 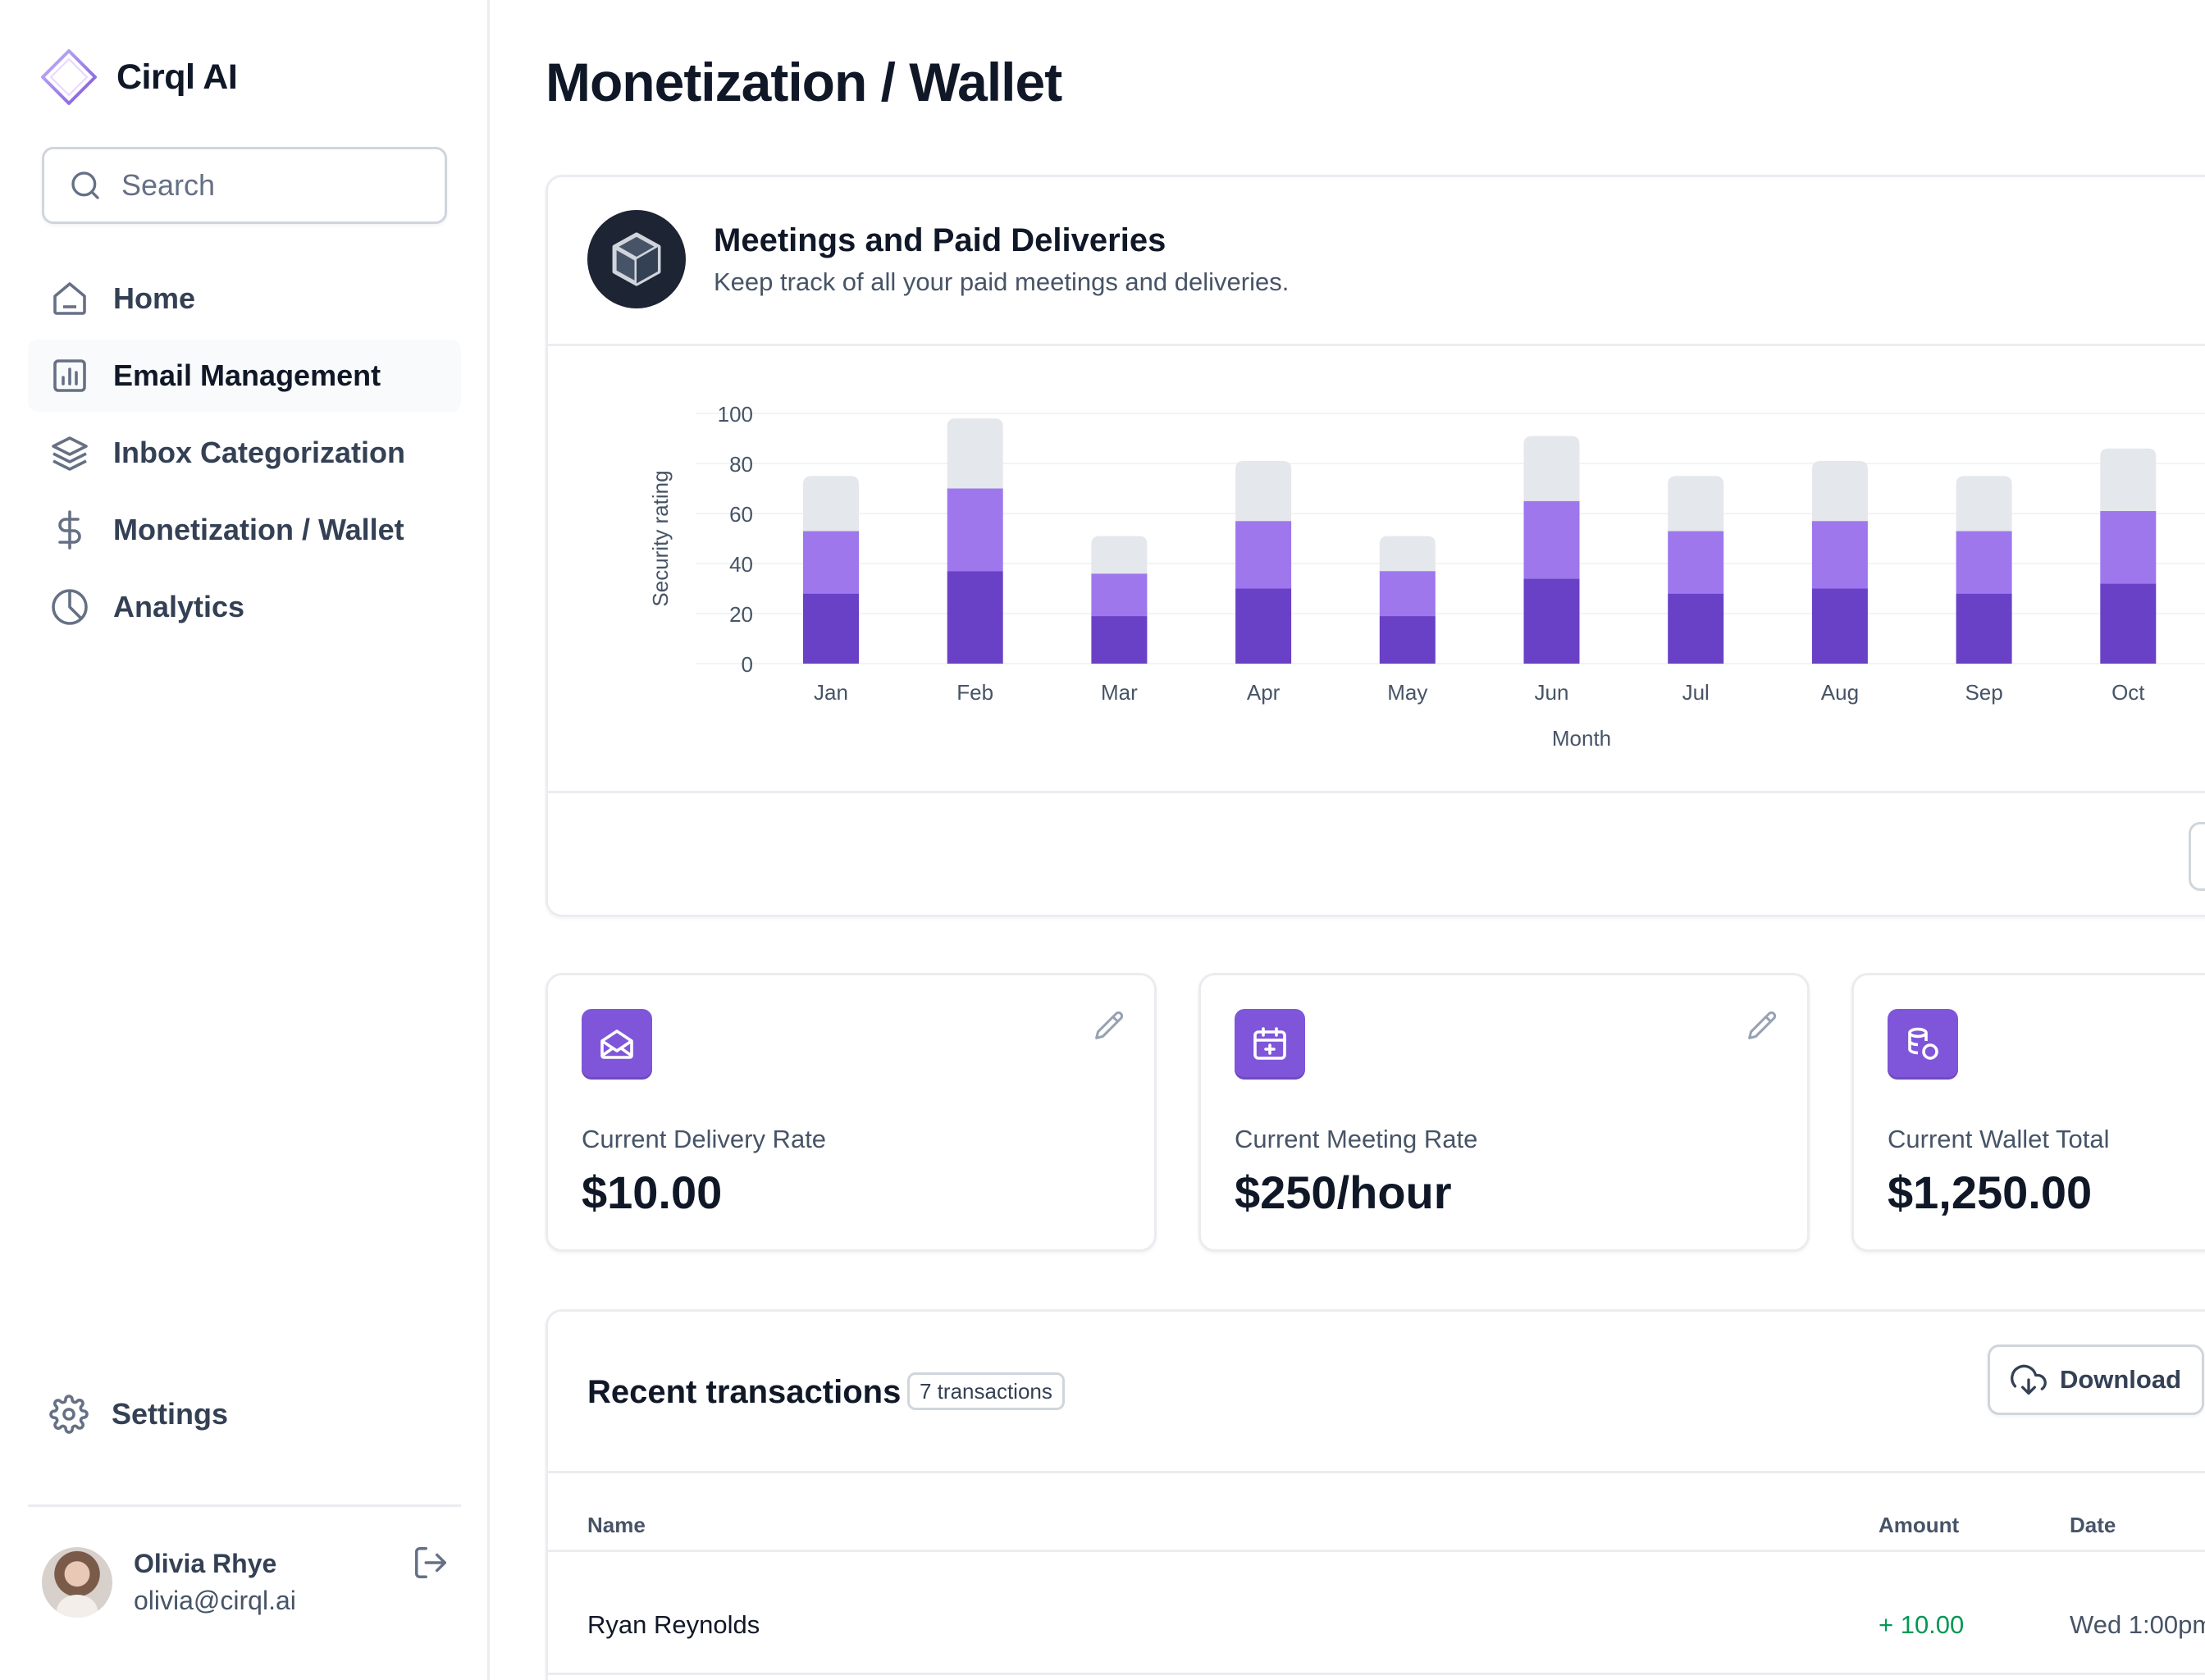 What do you see at coordinates (2197, 857) in the screenshot?
I see `chart-footer-button` at bounding box center [2197, 857].